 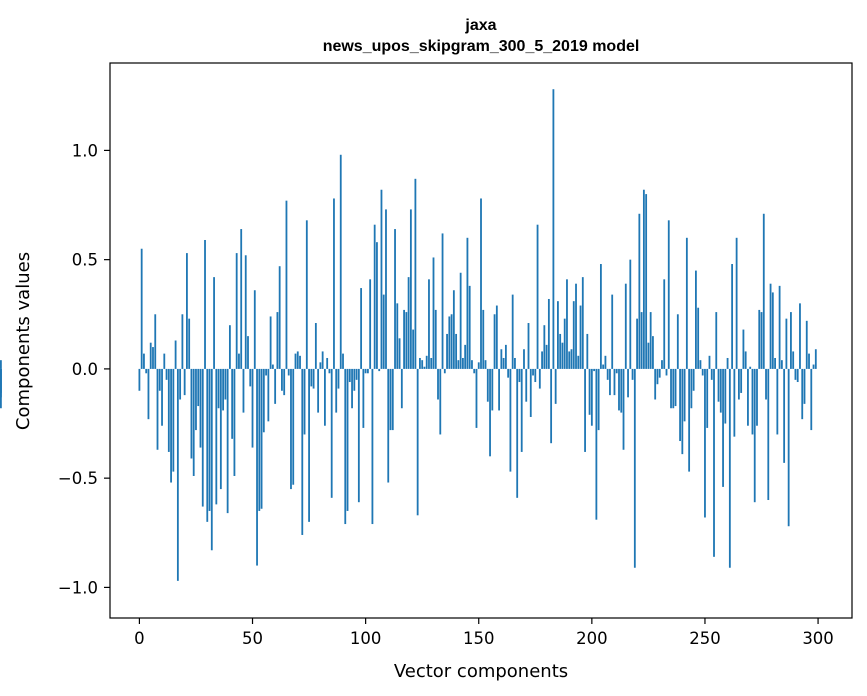 What do you see at coordinates (705, 638) in the screenshot?
I see `x-tick-label-5: 250` at bounding box center [705, 638].